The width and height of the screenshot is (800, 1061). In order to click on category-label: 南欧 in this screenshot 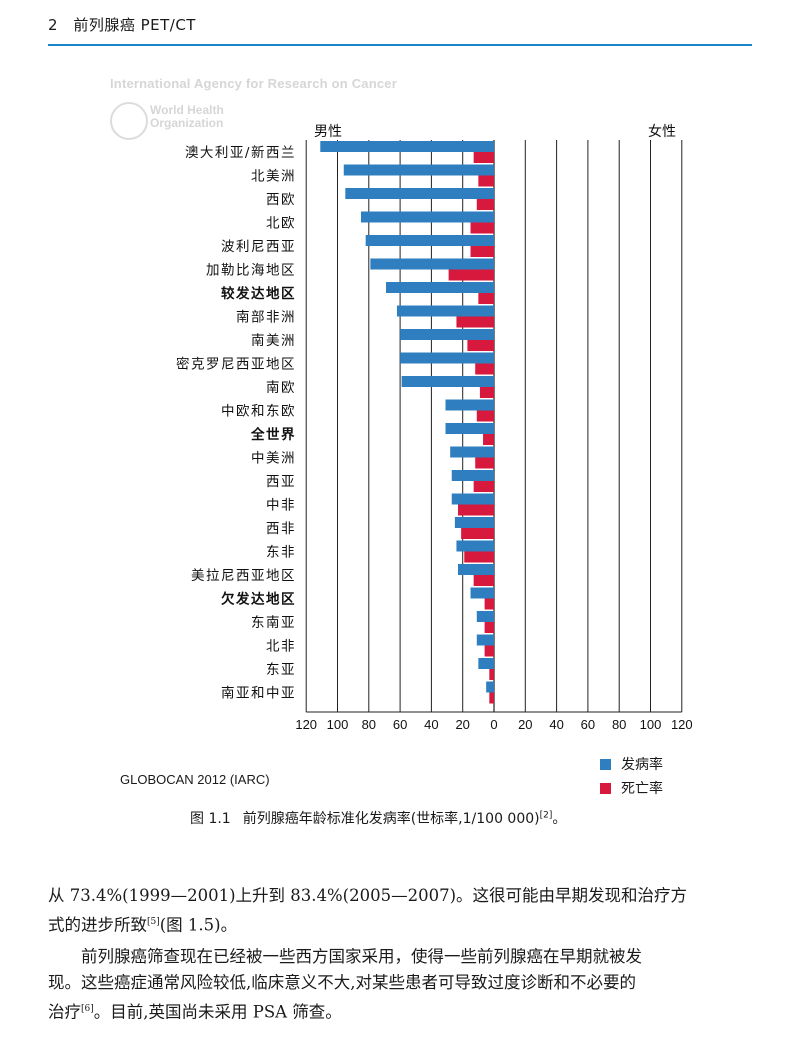, I will do `click(281, 388)`.